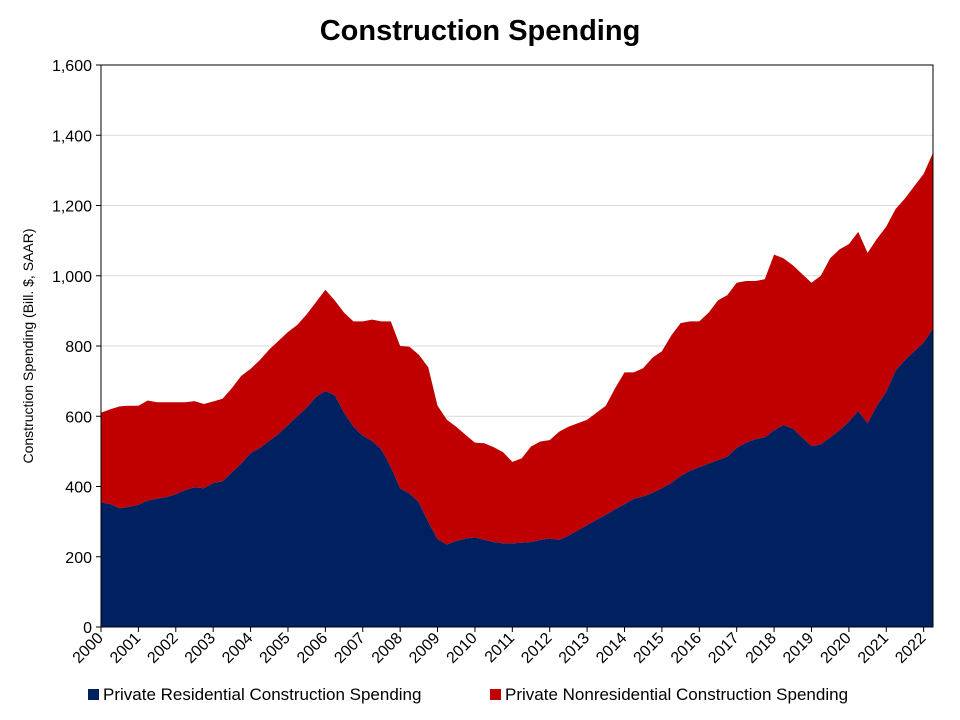 This screenshot has width=960, height=720. I want to click on x-tick-label: 2002, so click(162, 648).